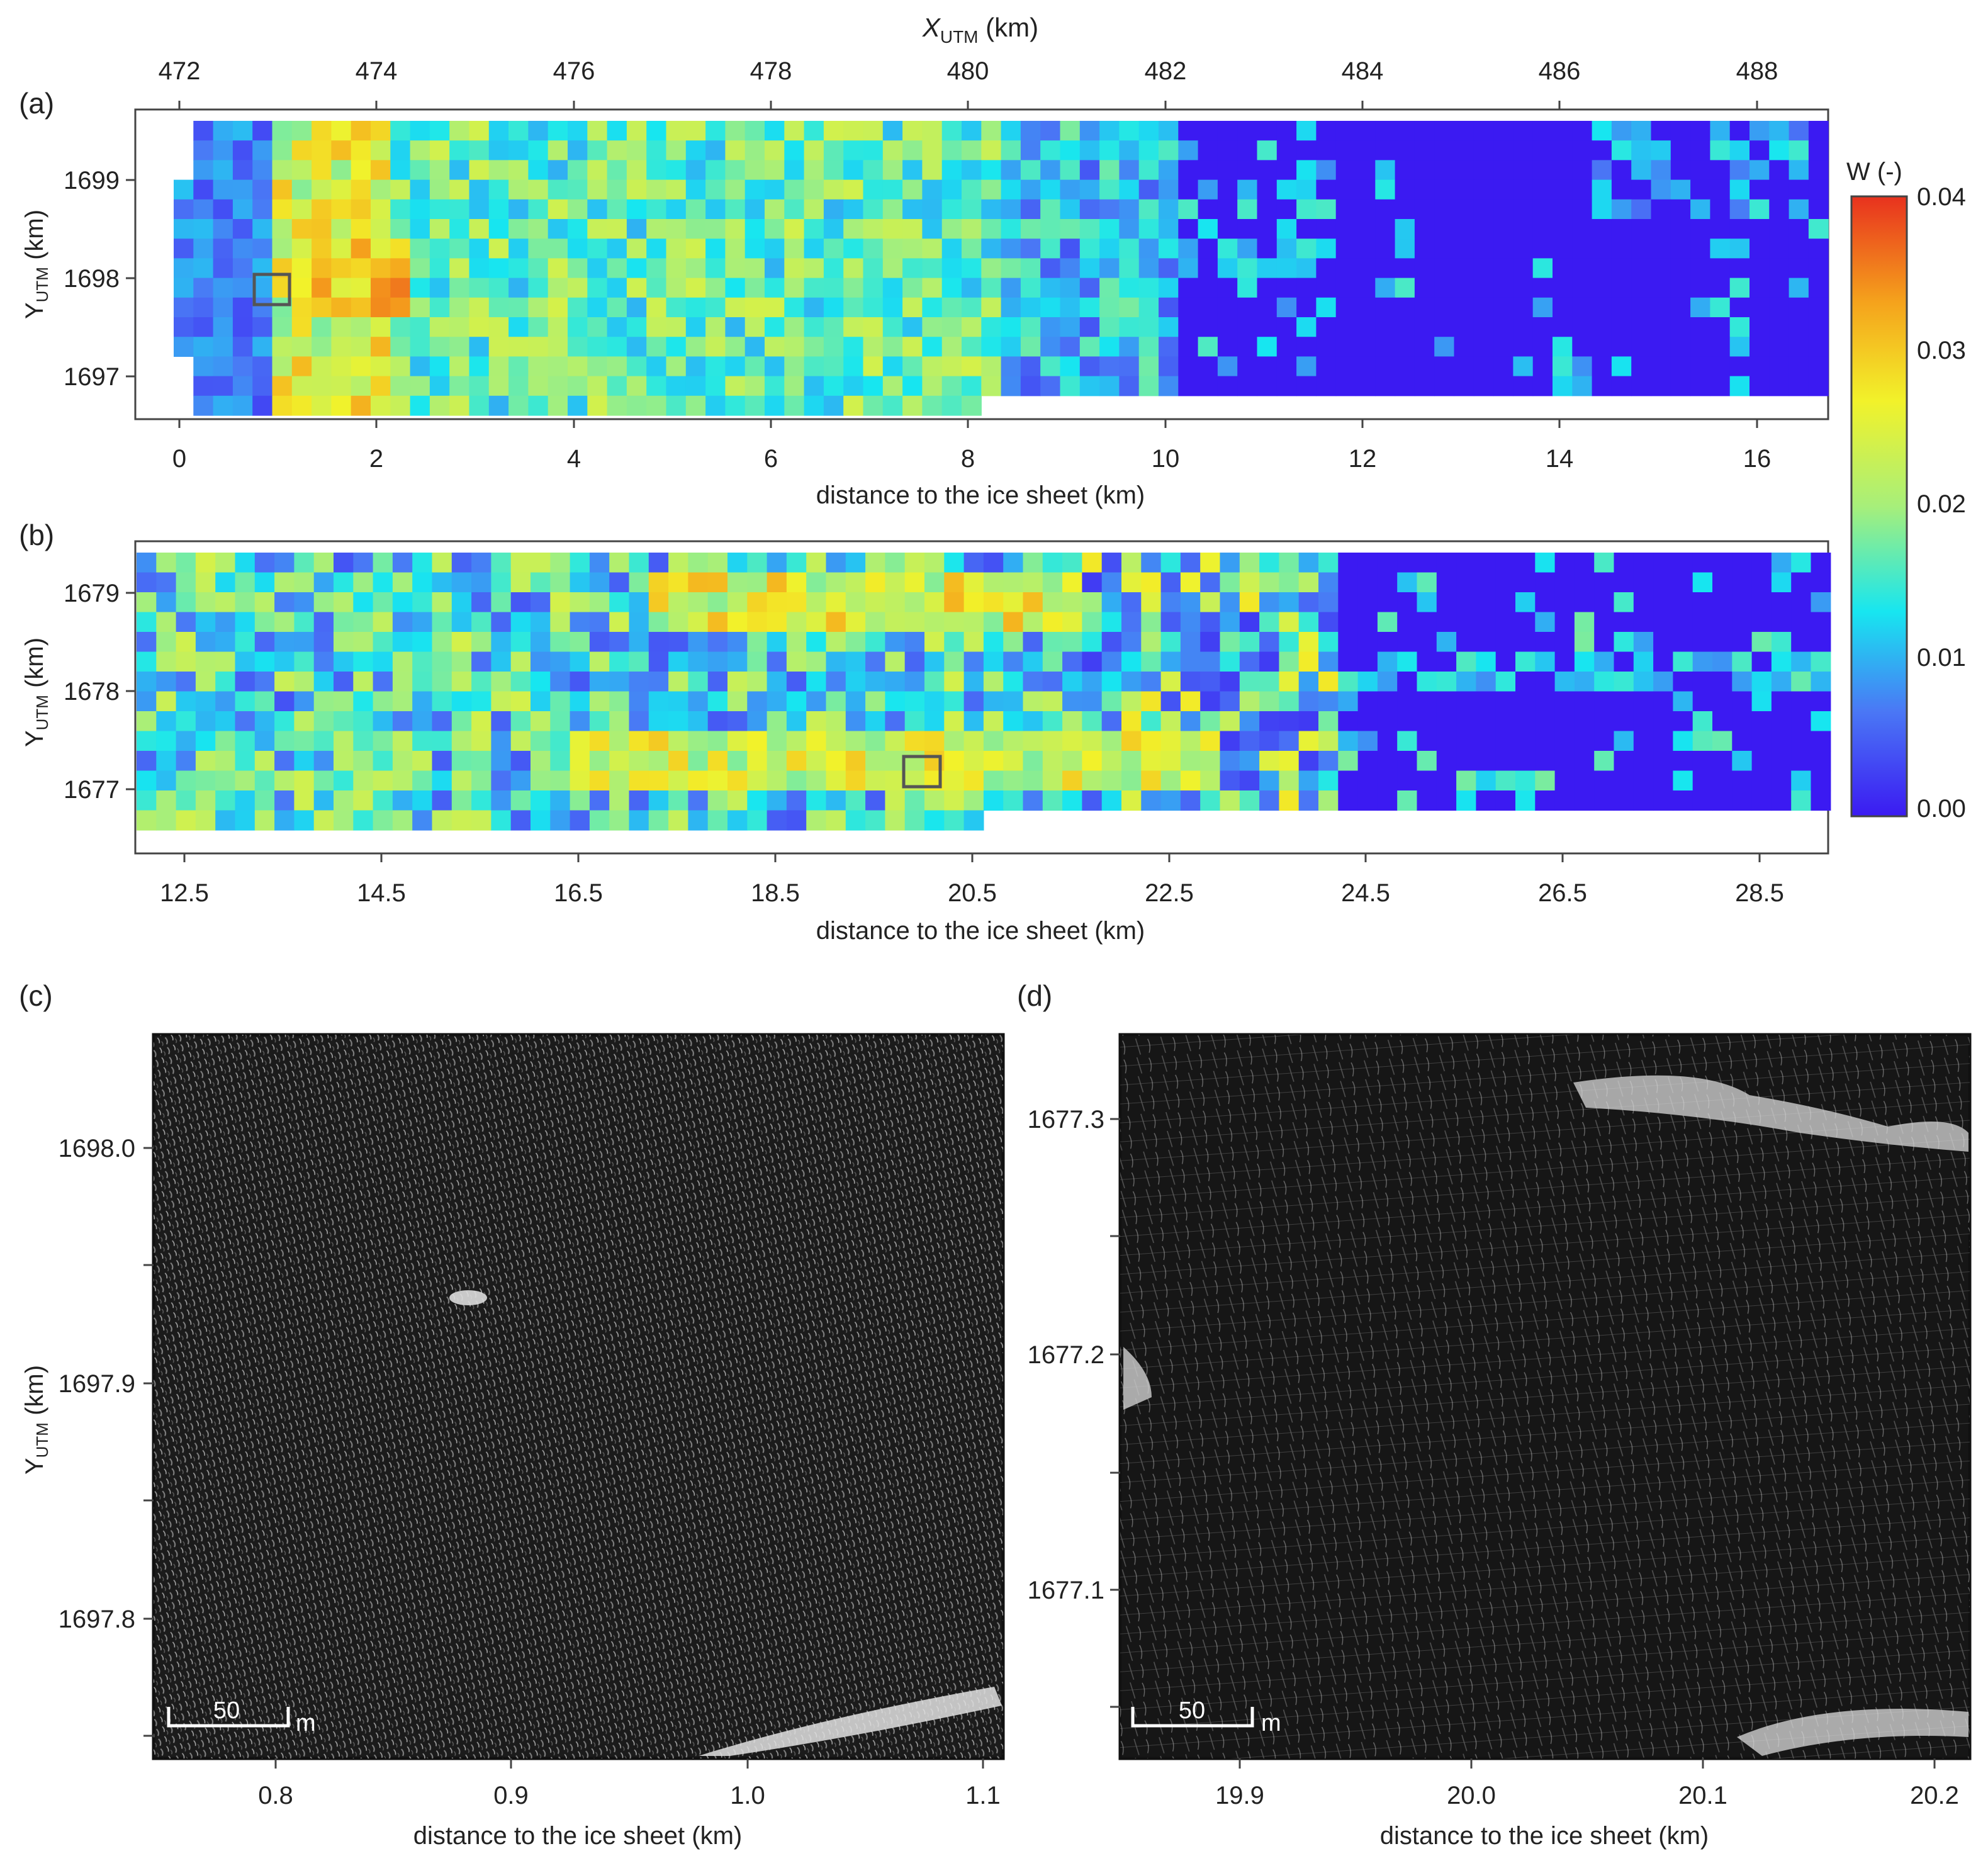 This screenshot has height=1873, width=1988. What do you see at coordinates (972, 857) in the screenshot?
I see `panel-b-x-tick-marks` at bounding box center [972, 857].